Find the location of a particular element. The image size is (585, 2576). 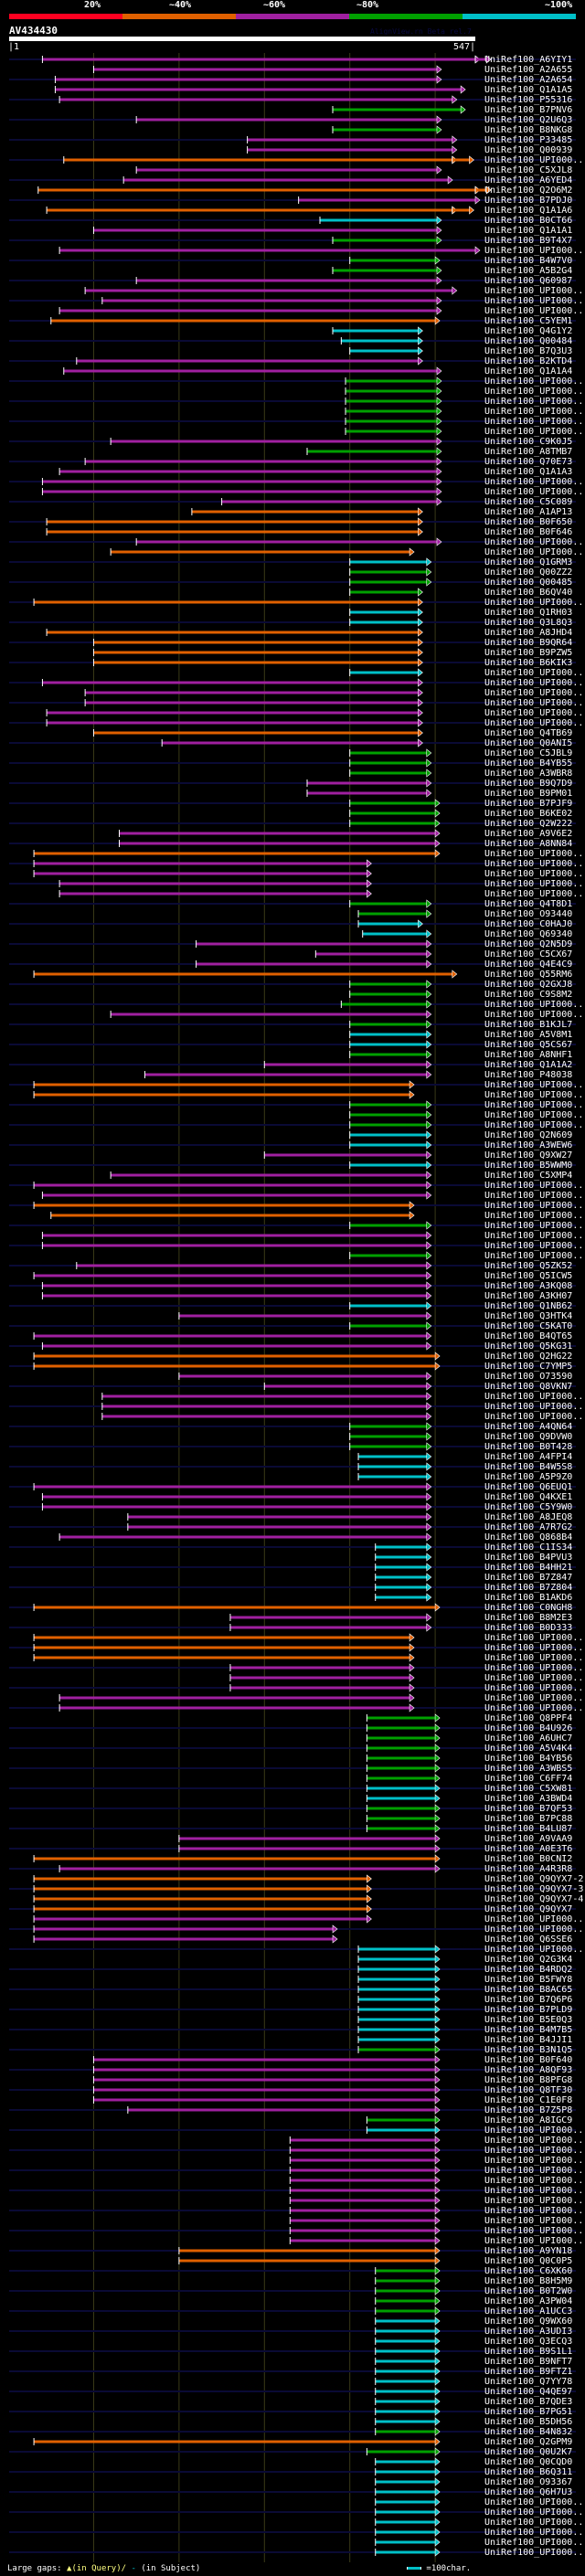

hit-label: UniRef100_B8PFG8 is located at coordinates (529, 2080).